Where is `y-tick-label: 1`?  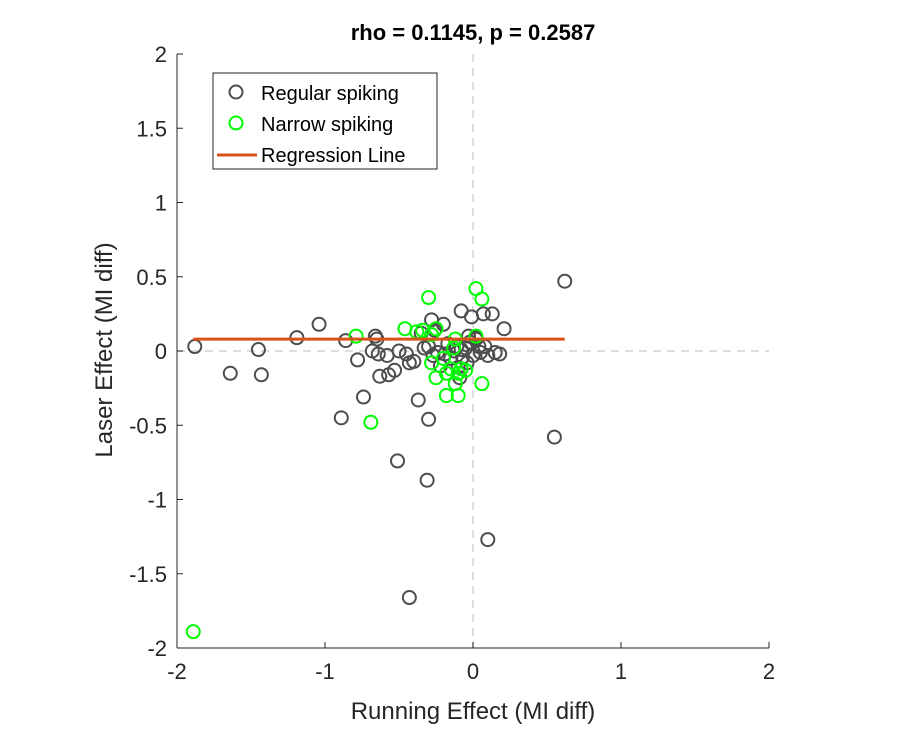
y-tick-label: 1 is located at coordinates (161, 203).